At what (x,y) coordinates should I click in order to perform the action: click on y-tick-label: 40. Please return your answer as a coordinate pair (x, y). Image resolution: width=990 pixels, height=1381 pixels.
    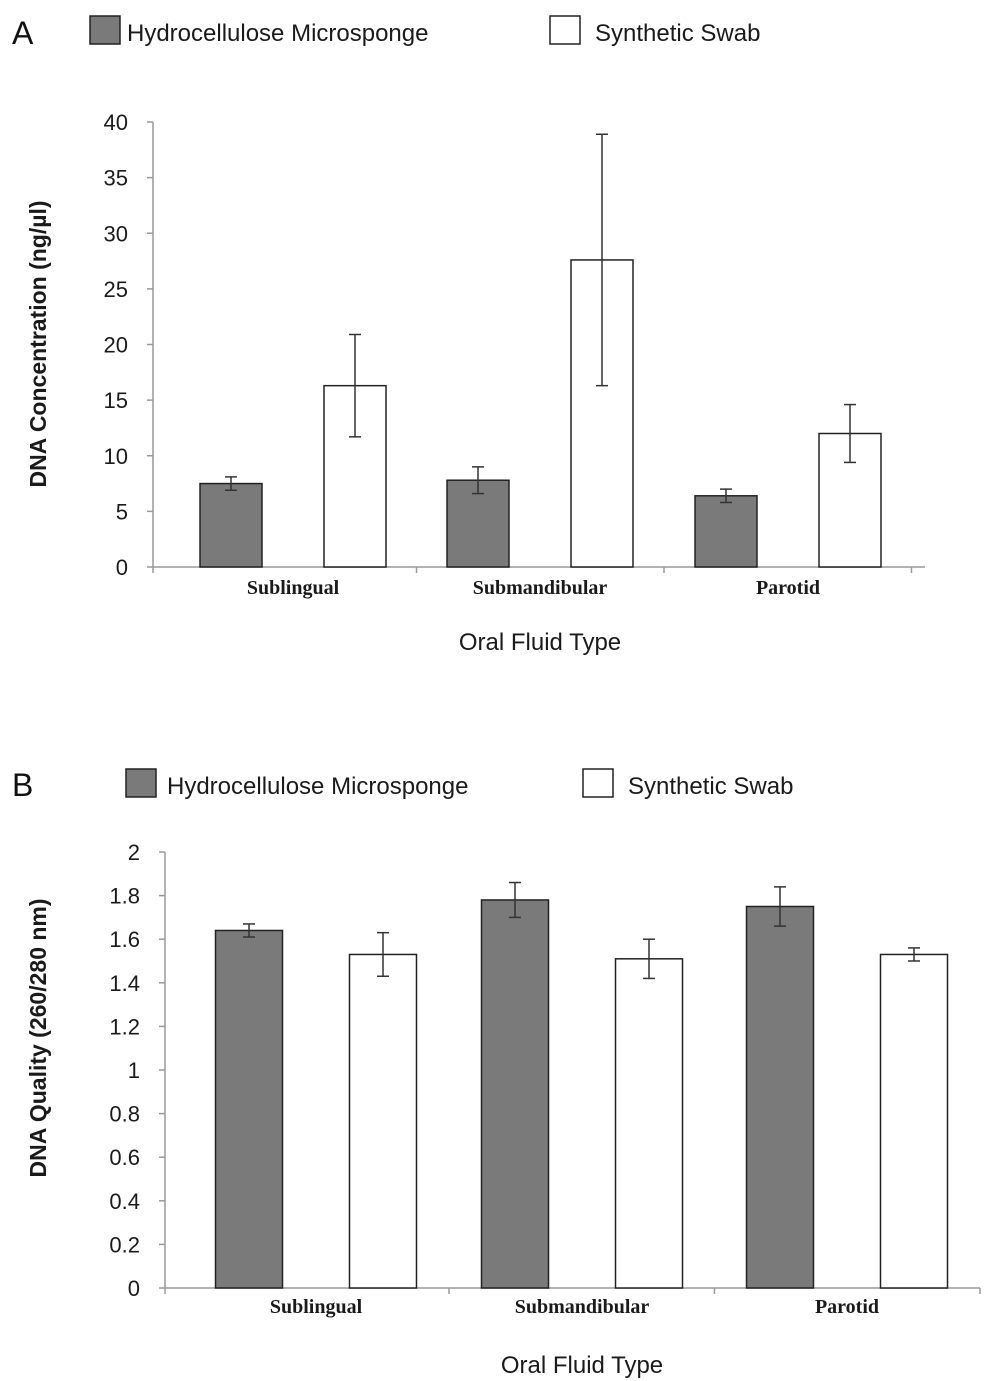
    Looking at the image, I should click on (116, 122).